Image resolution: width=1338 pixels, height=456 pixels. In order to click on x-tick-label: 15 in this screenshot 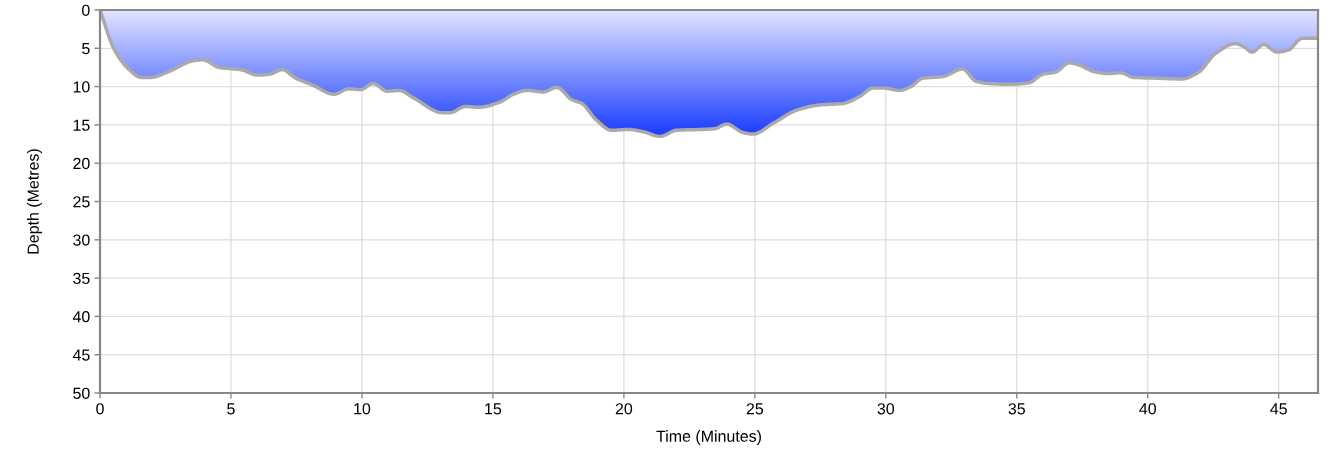, I will do `click(493, 409)`.